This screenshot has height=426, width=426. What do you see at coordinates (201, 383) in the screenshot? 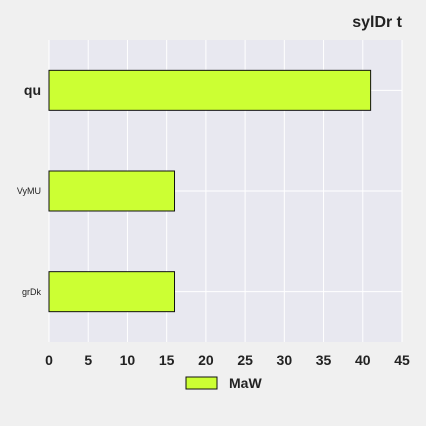
I see `legend-swatch` at bounding box center [201, 383].